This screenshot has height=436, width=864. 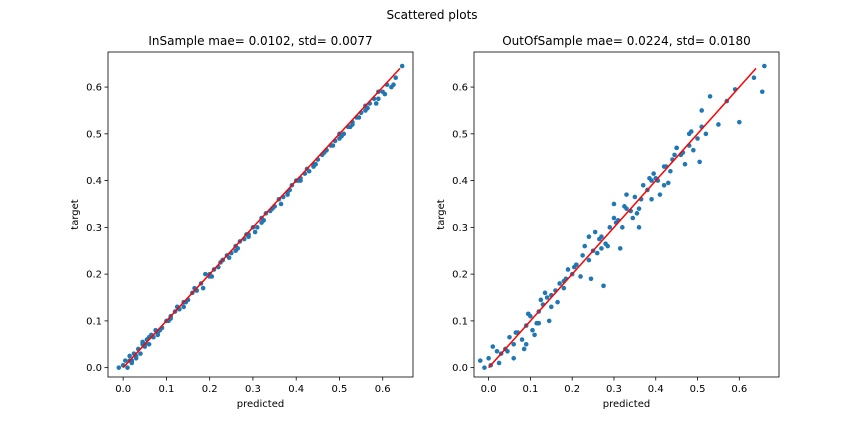 I want to click on y-axis-label: target, so click(x=75, y=214).